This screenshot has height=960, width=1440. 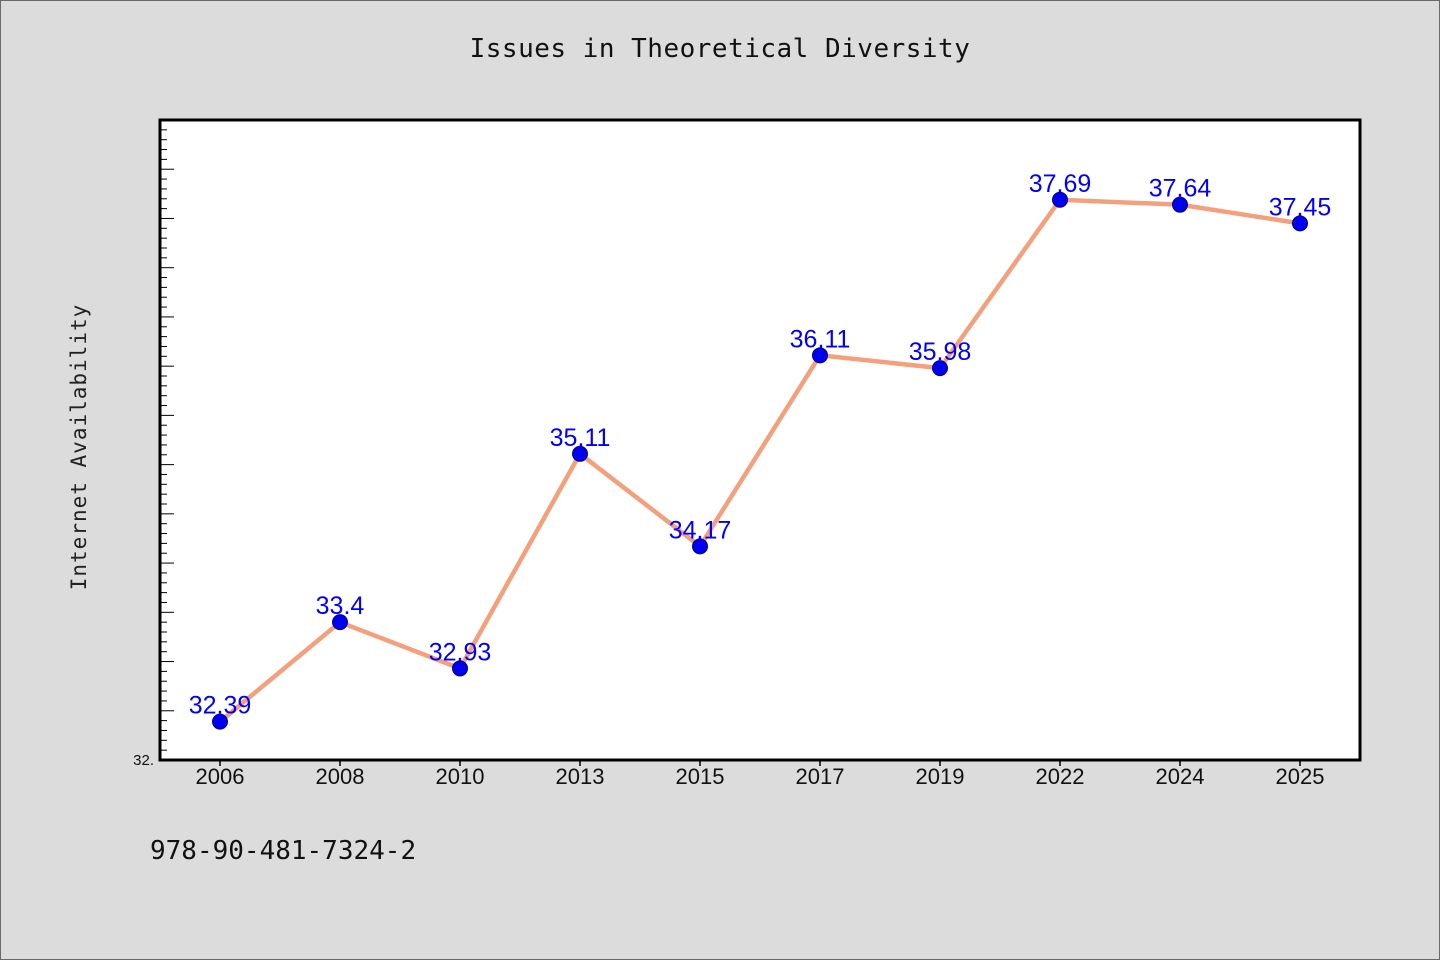 I want to click on x-tick-label: 2017, so click(x=820, y=776).